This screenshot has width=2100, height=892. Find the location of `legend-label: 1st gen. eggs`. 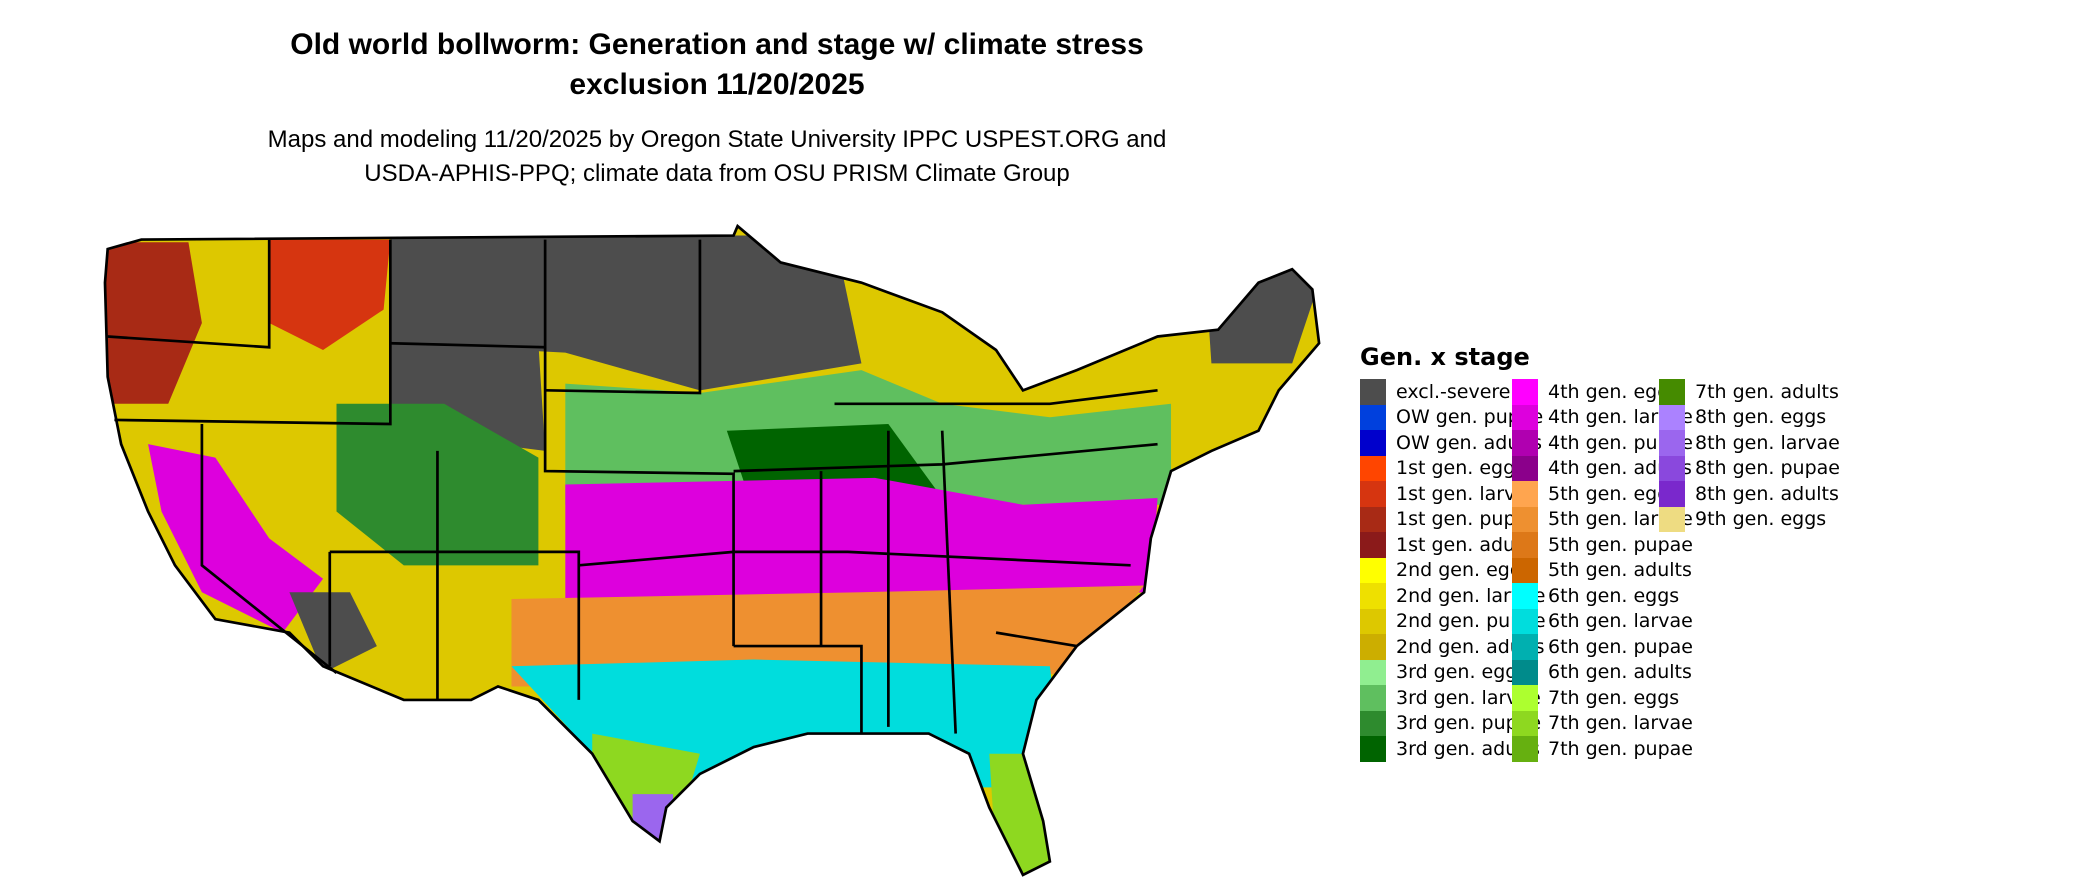

legend-label: 1st gen. eggs is located at coordinates (1461, 468).